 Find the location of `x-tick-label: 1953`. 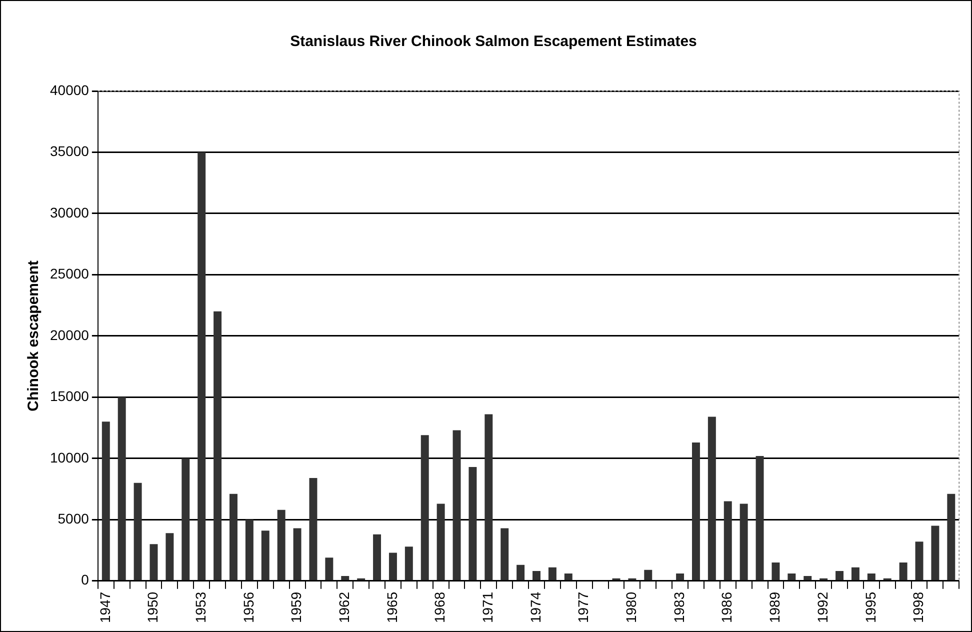

x-tick-label: 1953 is located at coordinates (200, 608).